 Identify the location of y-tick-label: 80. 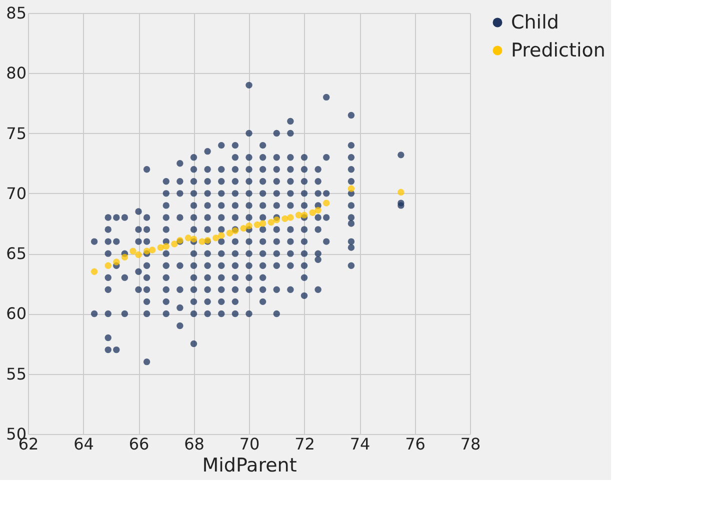
(16, 73).